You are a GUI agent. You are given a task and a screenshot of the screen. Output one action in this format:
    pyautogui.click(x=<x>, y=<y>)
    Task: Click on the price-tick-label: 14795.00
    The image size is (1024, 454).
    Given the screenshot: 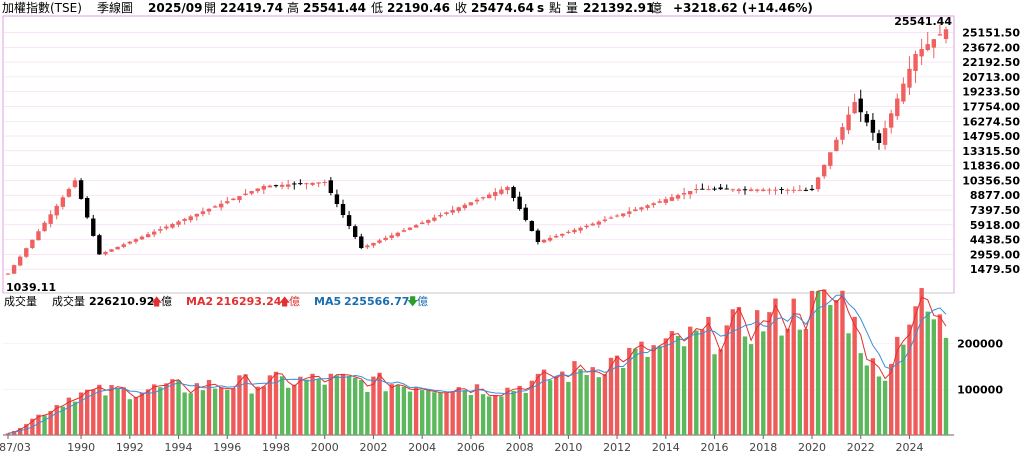 What is the action you would take?
    pyautogui.click(x=991, y=136)
    